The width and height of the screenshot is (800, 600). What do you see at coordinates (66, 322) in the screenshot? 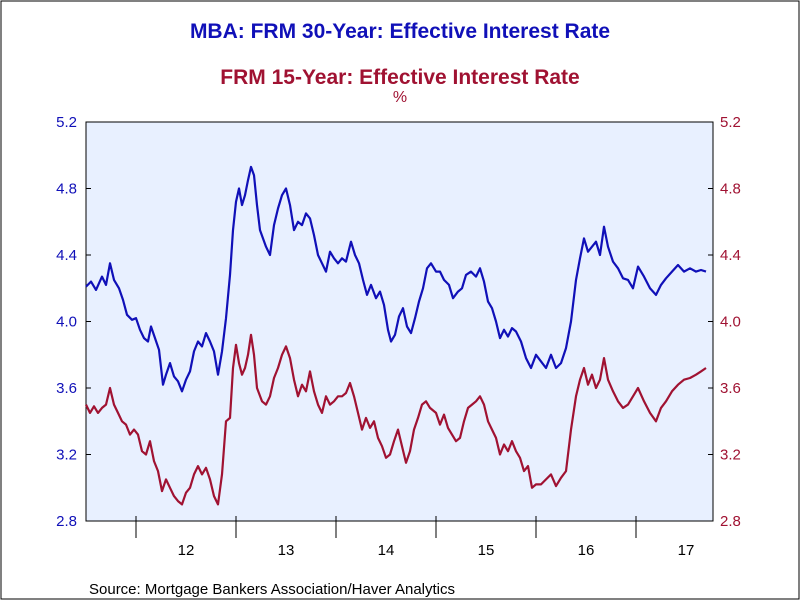
I see `left-y-tick-label: 4.0` at bounding box center [66, 322].